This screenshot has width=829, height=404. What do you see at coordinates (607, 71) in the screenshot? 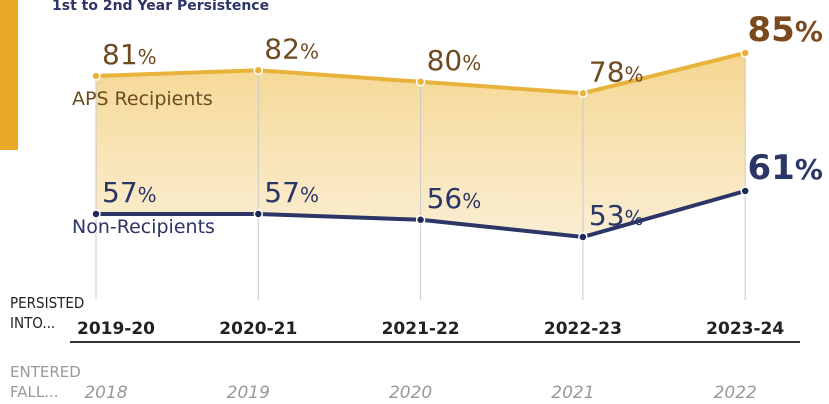
I see `data-label-number: 78` at bounding box center [607, 71].